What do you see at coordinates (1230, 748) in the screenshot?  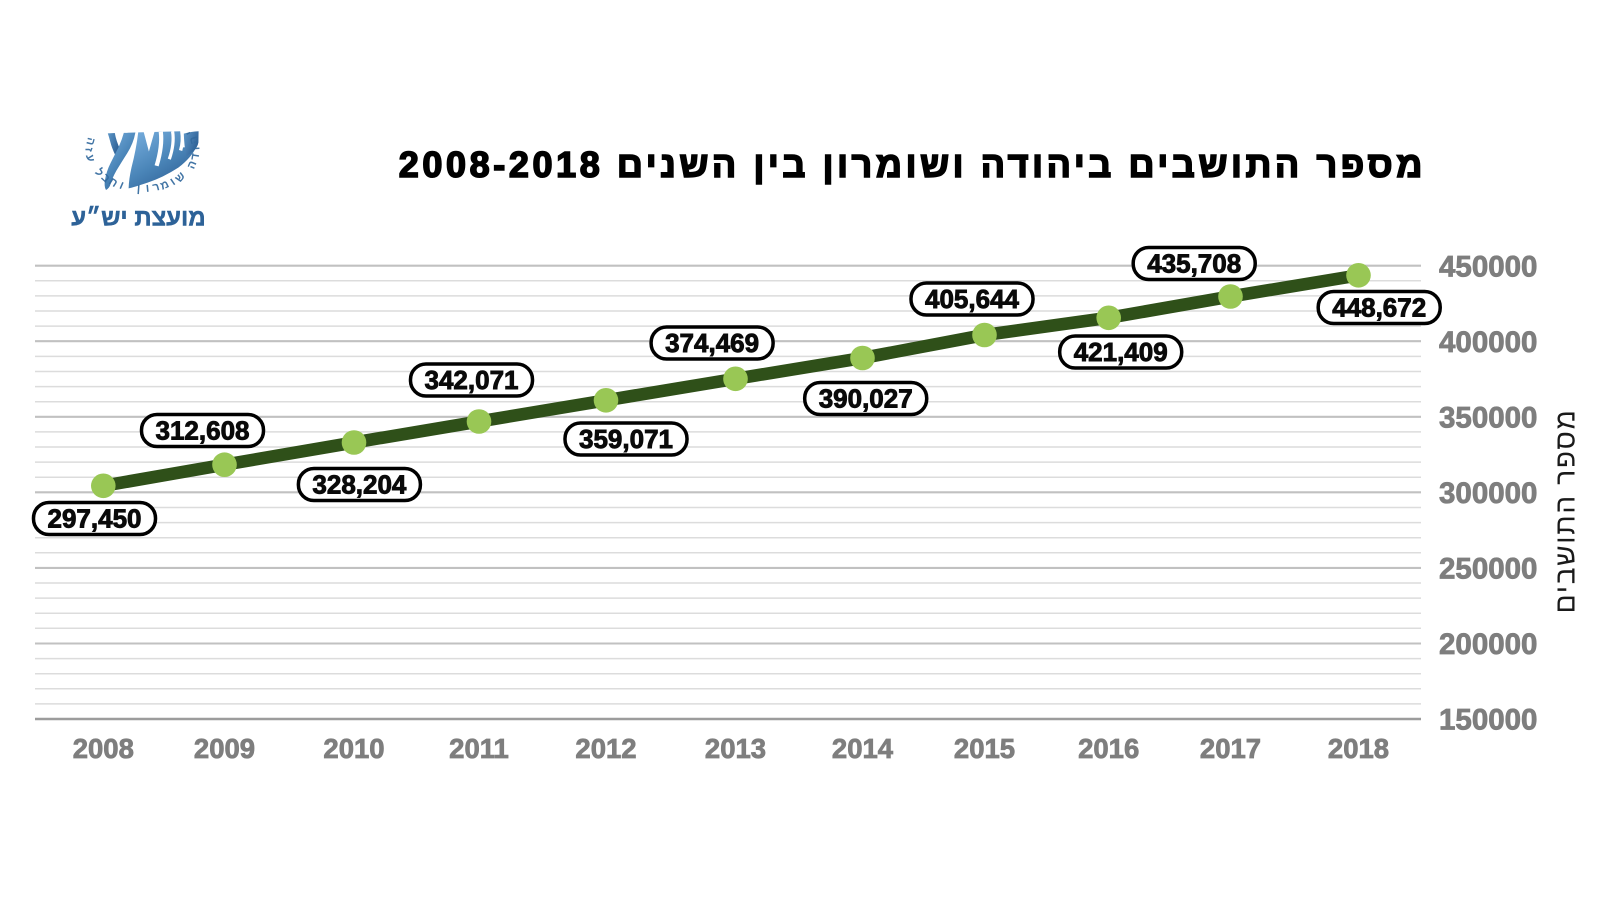 I see `svg-text: 2017` at bounding box center [1230, 748].